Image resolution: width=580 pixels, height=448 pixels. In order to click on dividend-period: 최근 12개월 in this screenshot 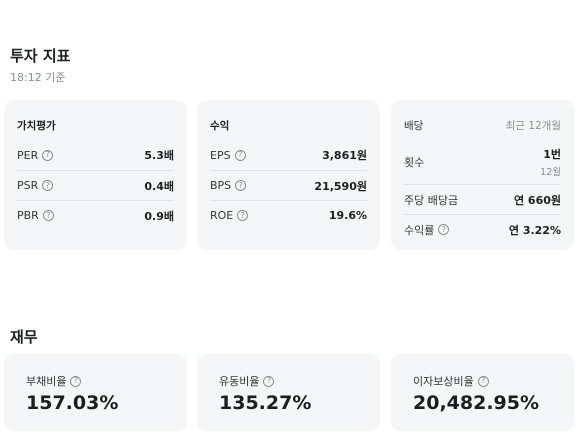, I will do `click(533, 126)`.